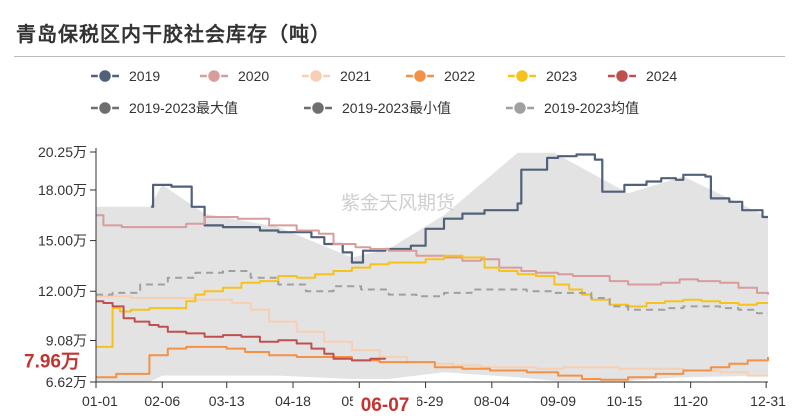 The height and width of the screenshot is (420, 799). Describe the element at coordinates (396, 108) in the screenshot. I see `legend-label: 2019-2023最小值` at that location.